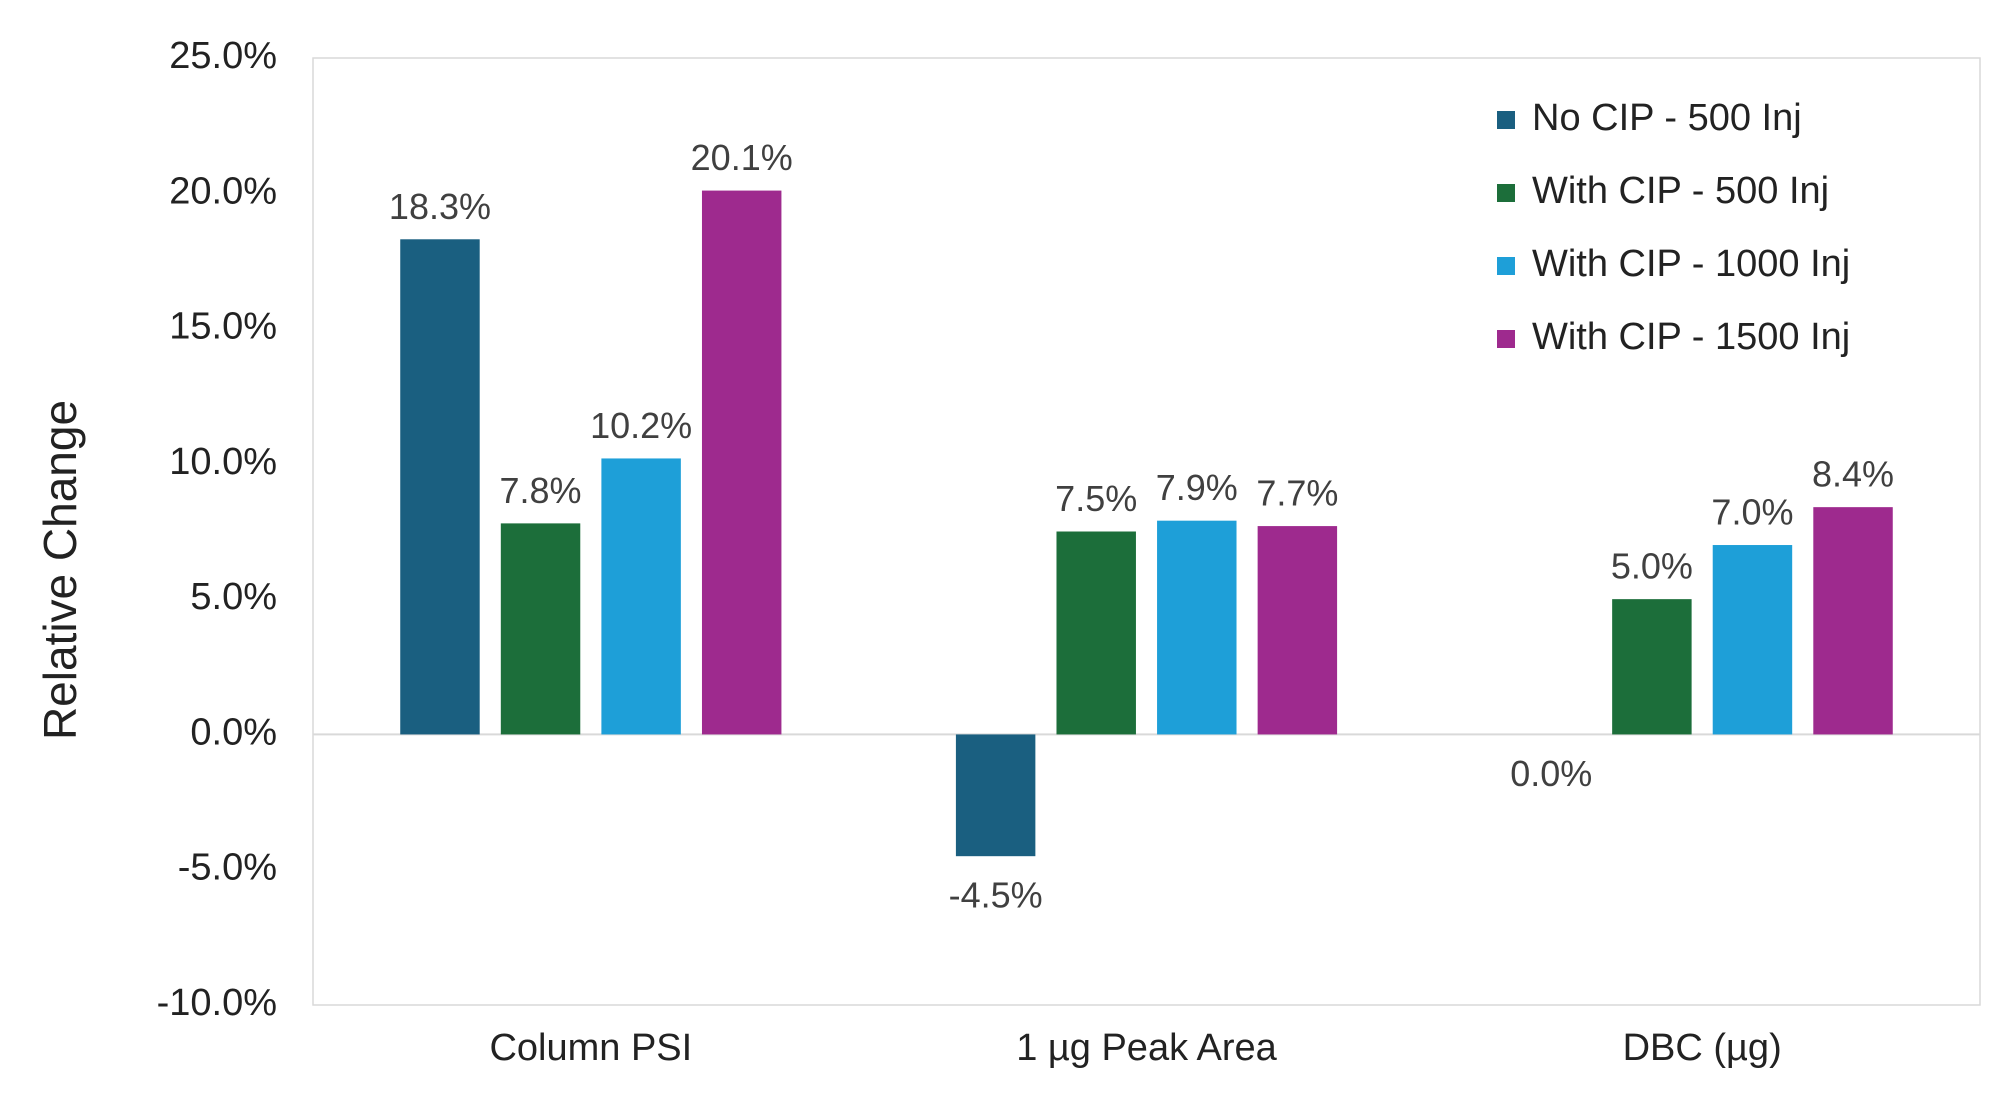  What do you see at coordinates (233, 732) in the screenshot?
I see `y-tick-label: 0.0%` at bounding box center [233, 732].